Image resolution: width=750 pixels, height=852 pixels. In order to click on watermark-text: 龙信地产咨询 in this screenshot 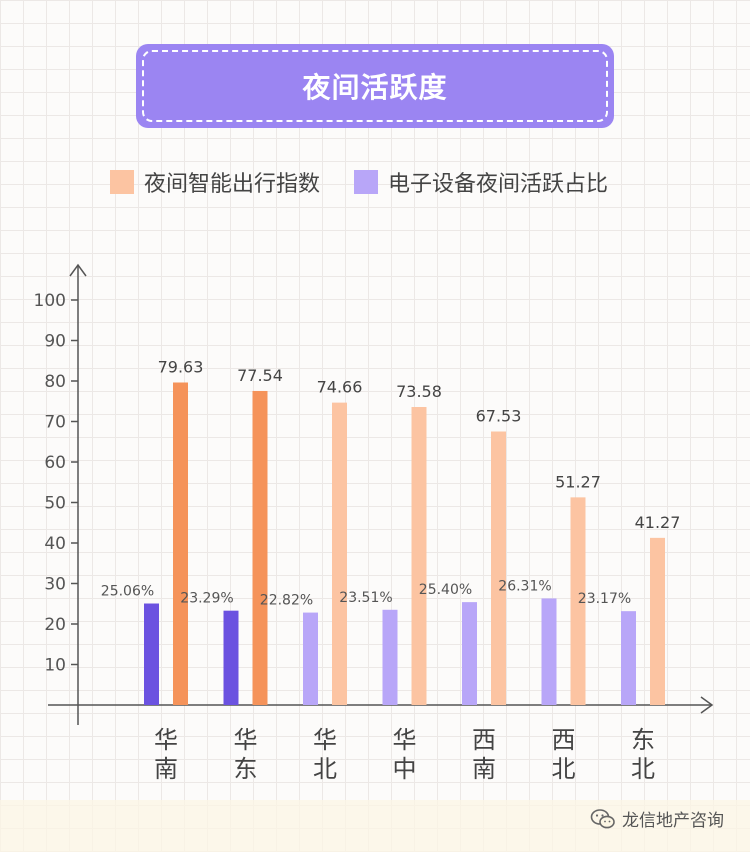, I will do `click(673, 821)`.